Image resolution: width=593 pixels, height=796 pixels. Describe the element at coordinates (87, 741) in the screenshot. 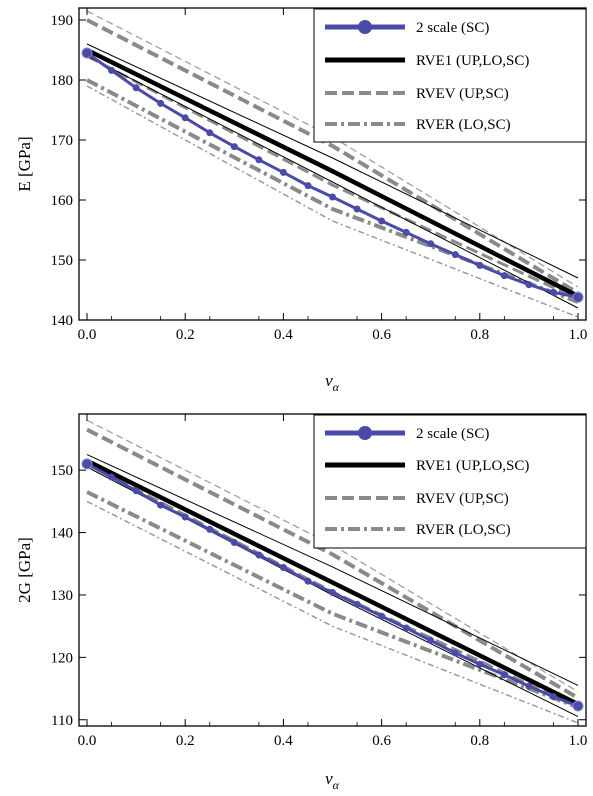

I see `g-x-tick-label: 0.0` at that location.